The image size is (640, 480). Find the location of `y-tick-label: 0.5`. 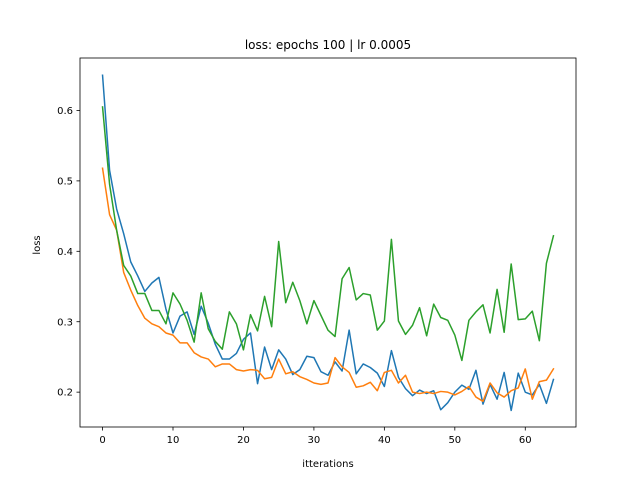

y-tick-label: 0.5 is located at coordinates (65, 181).